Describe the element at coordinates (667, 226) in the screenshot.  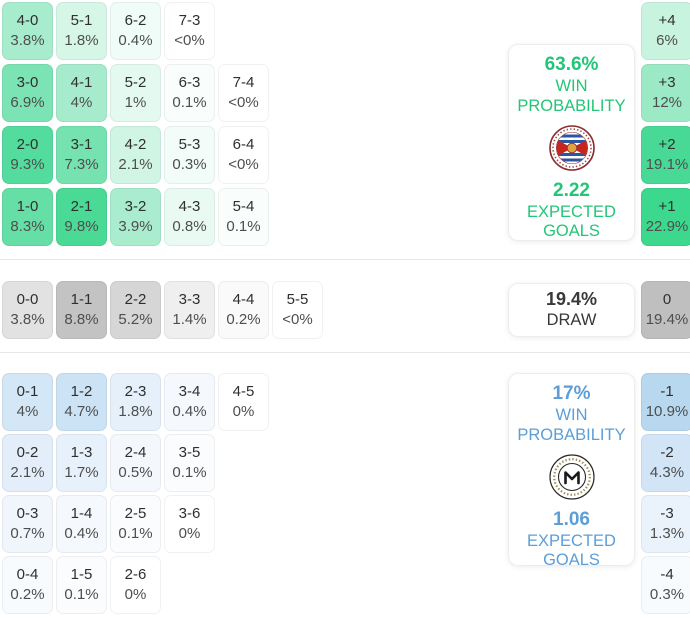
I see `probability-value: 22.9%` at that location.